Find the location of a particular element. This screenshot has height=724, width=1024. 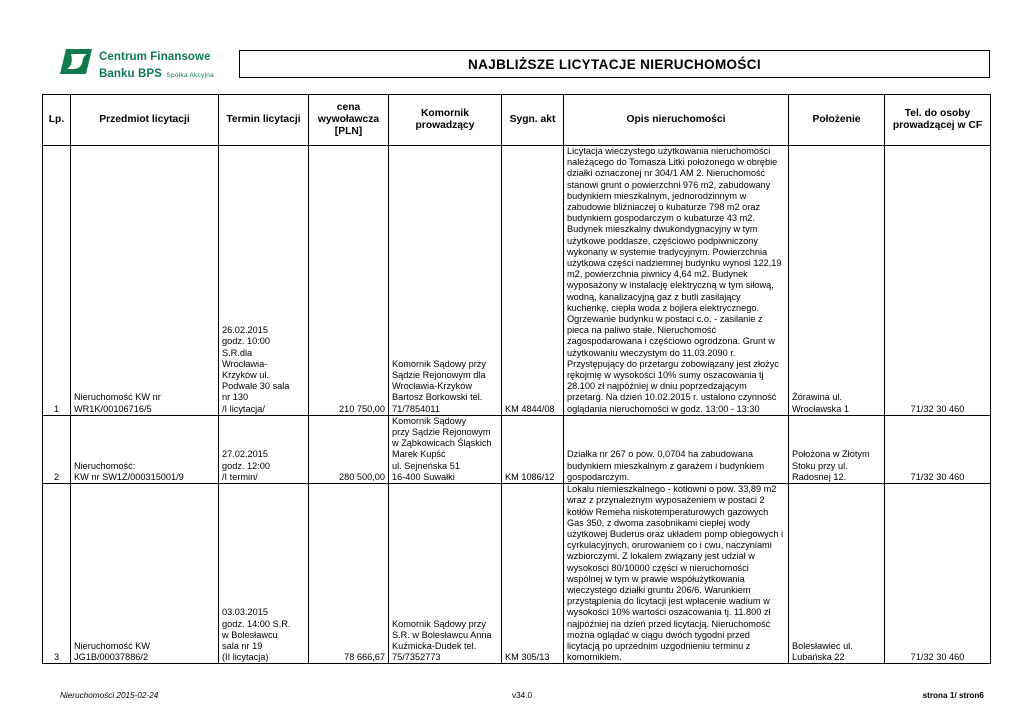

header-line: Położenie is located at coordinates (836, 119).